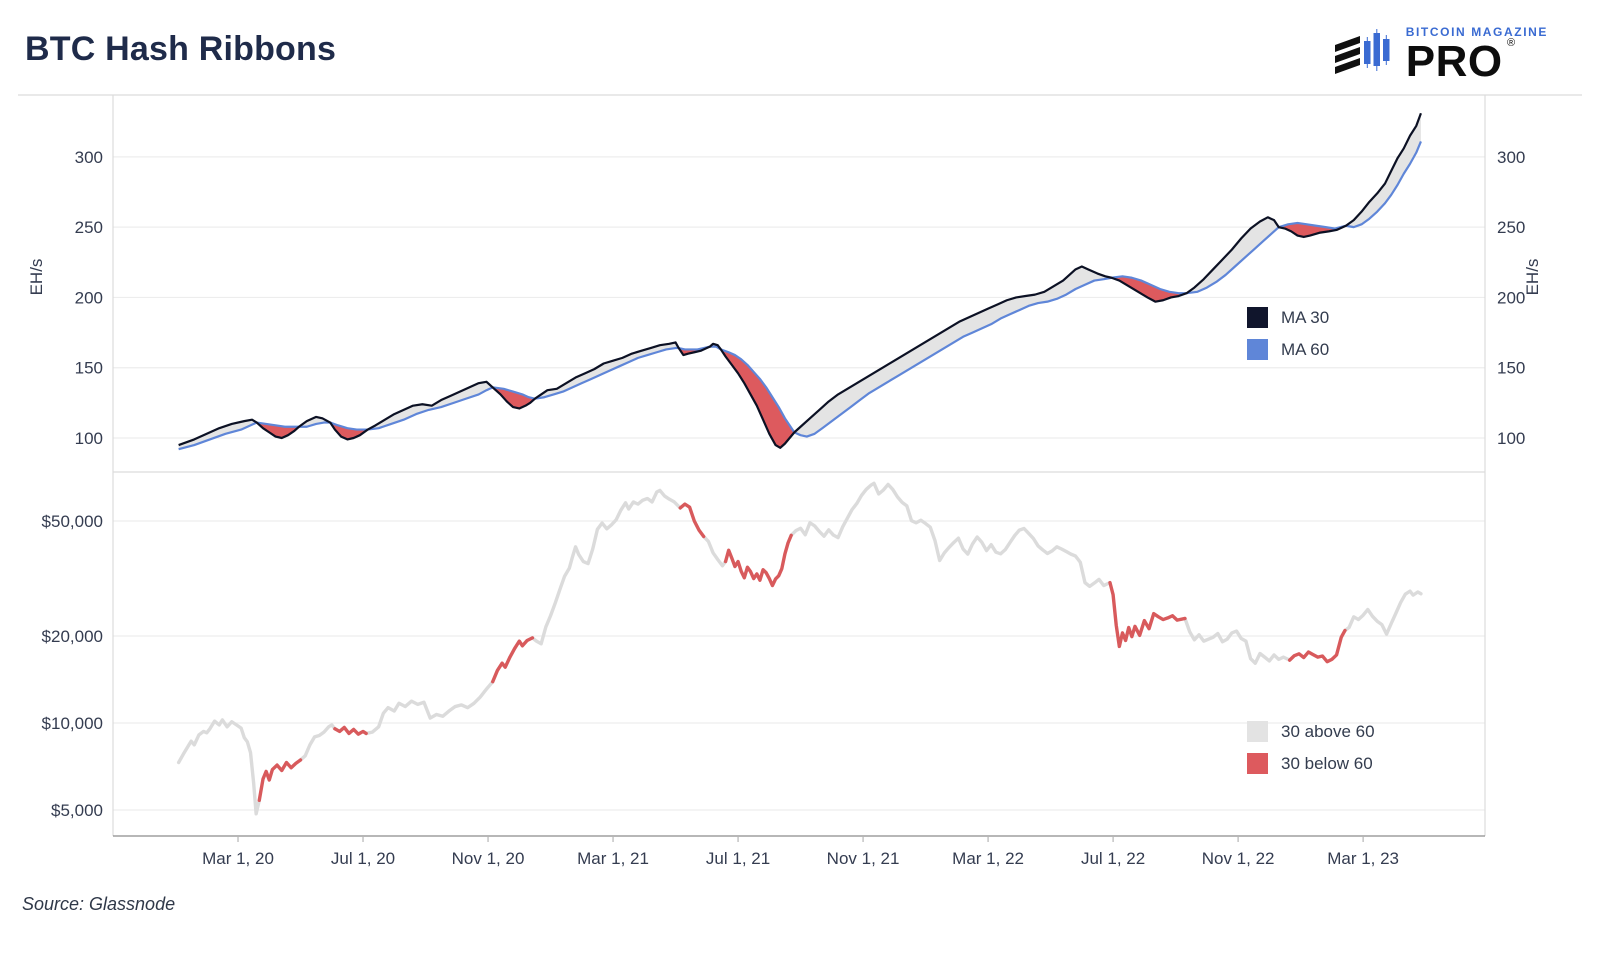  I want to click on x-tick-label: Mar 1, 21, so click(613, 858).